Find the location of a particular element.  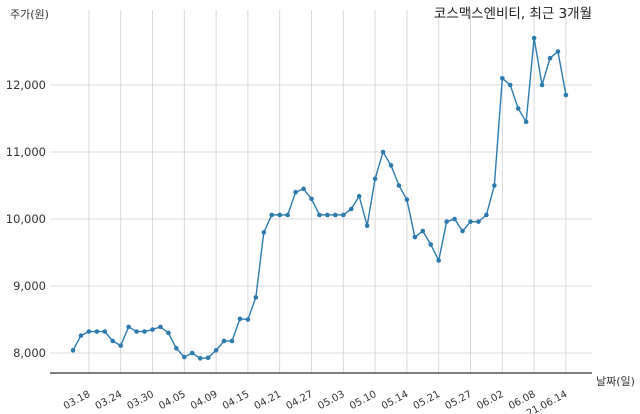

chart-title: 코스맥스엔비티, 최근 3개월 is located at coordinates (513, 14).